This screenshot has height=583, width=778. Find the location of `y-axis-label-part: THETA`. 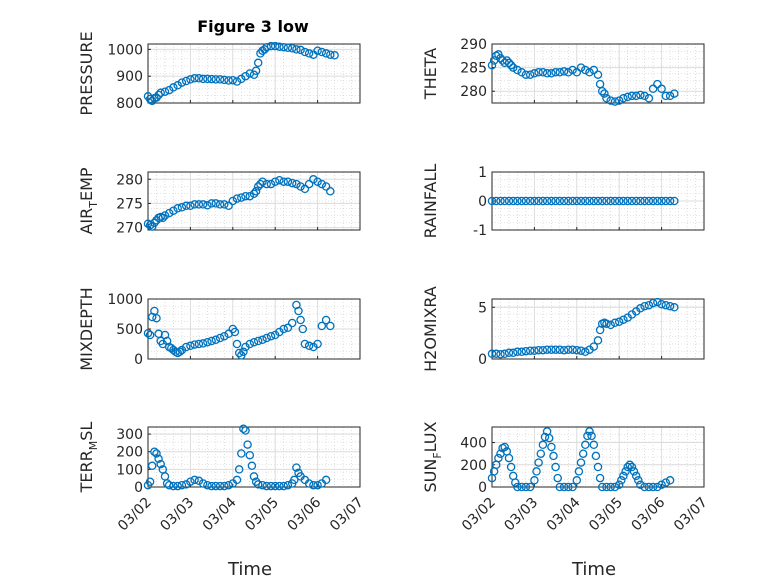

y-axis-label-part: THETA is located at coordinates (430, 74).